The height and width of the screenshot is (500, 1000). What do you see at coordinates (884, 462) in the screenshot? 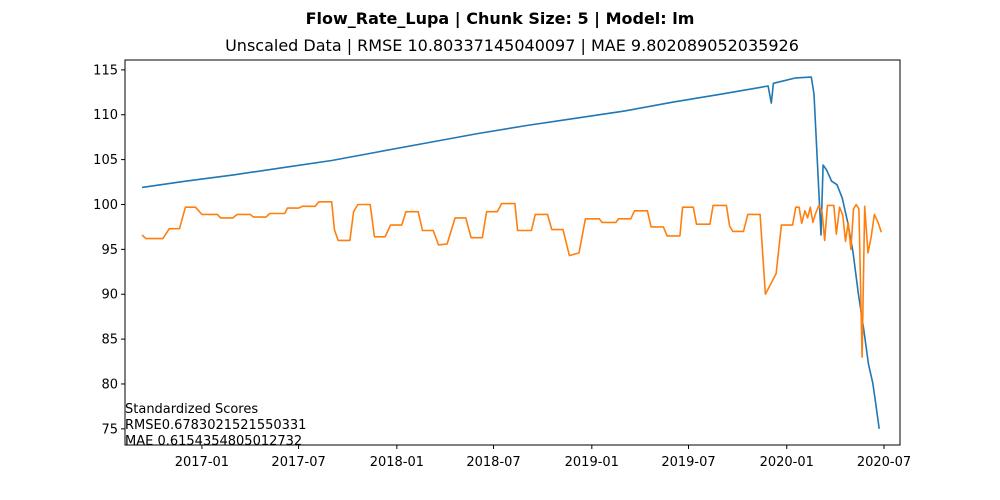
I see `x-tick-label: 2020-07` at bounding box center [884, 462].